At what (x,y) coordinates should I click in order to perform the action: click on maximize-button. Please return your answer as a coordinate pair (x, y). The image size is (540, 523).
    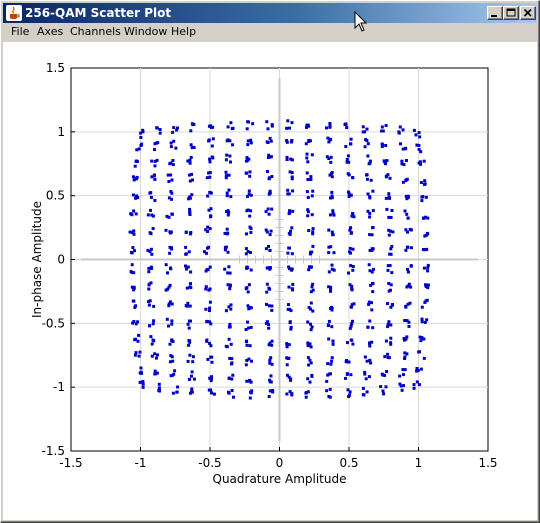
    Looking at the image, I should click on (511, 13).